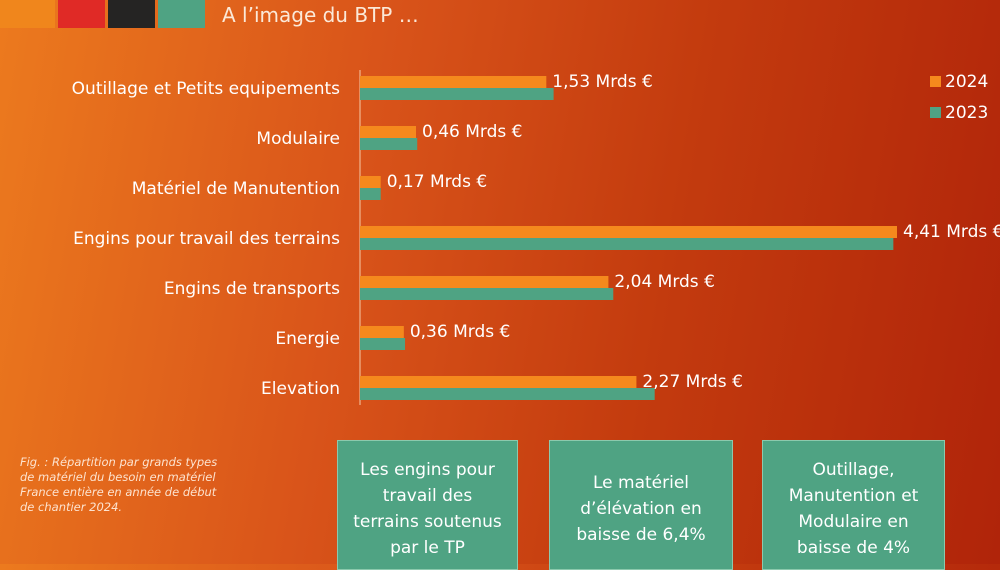 The height and width of the screenshot is (570, 1000). Describe the element at coordinates (437, 182) in the screenshot. I see `value-label: 0,17 Mrds €` at that location.